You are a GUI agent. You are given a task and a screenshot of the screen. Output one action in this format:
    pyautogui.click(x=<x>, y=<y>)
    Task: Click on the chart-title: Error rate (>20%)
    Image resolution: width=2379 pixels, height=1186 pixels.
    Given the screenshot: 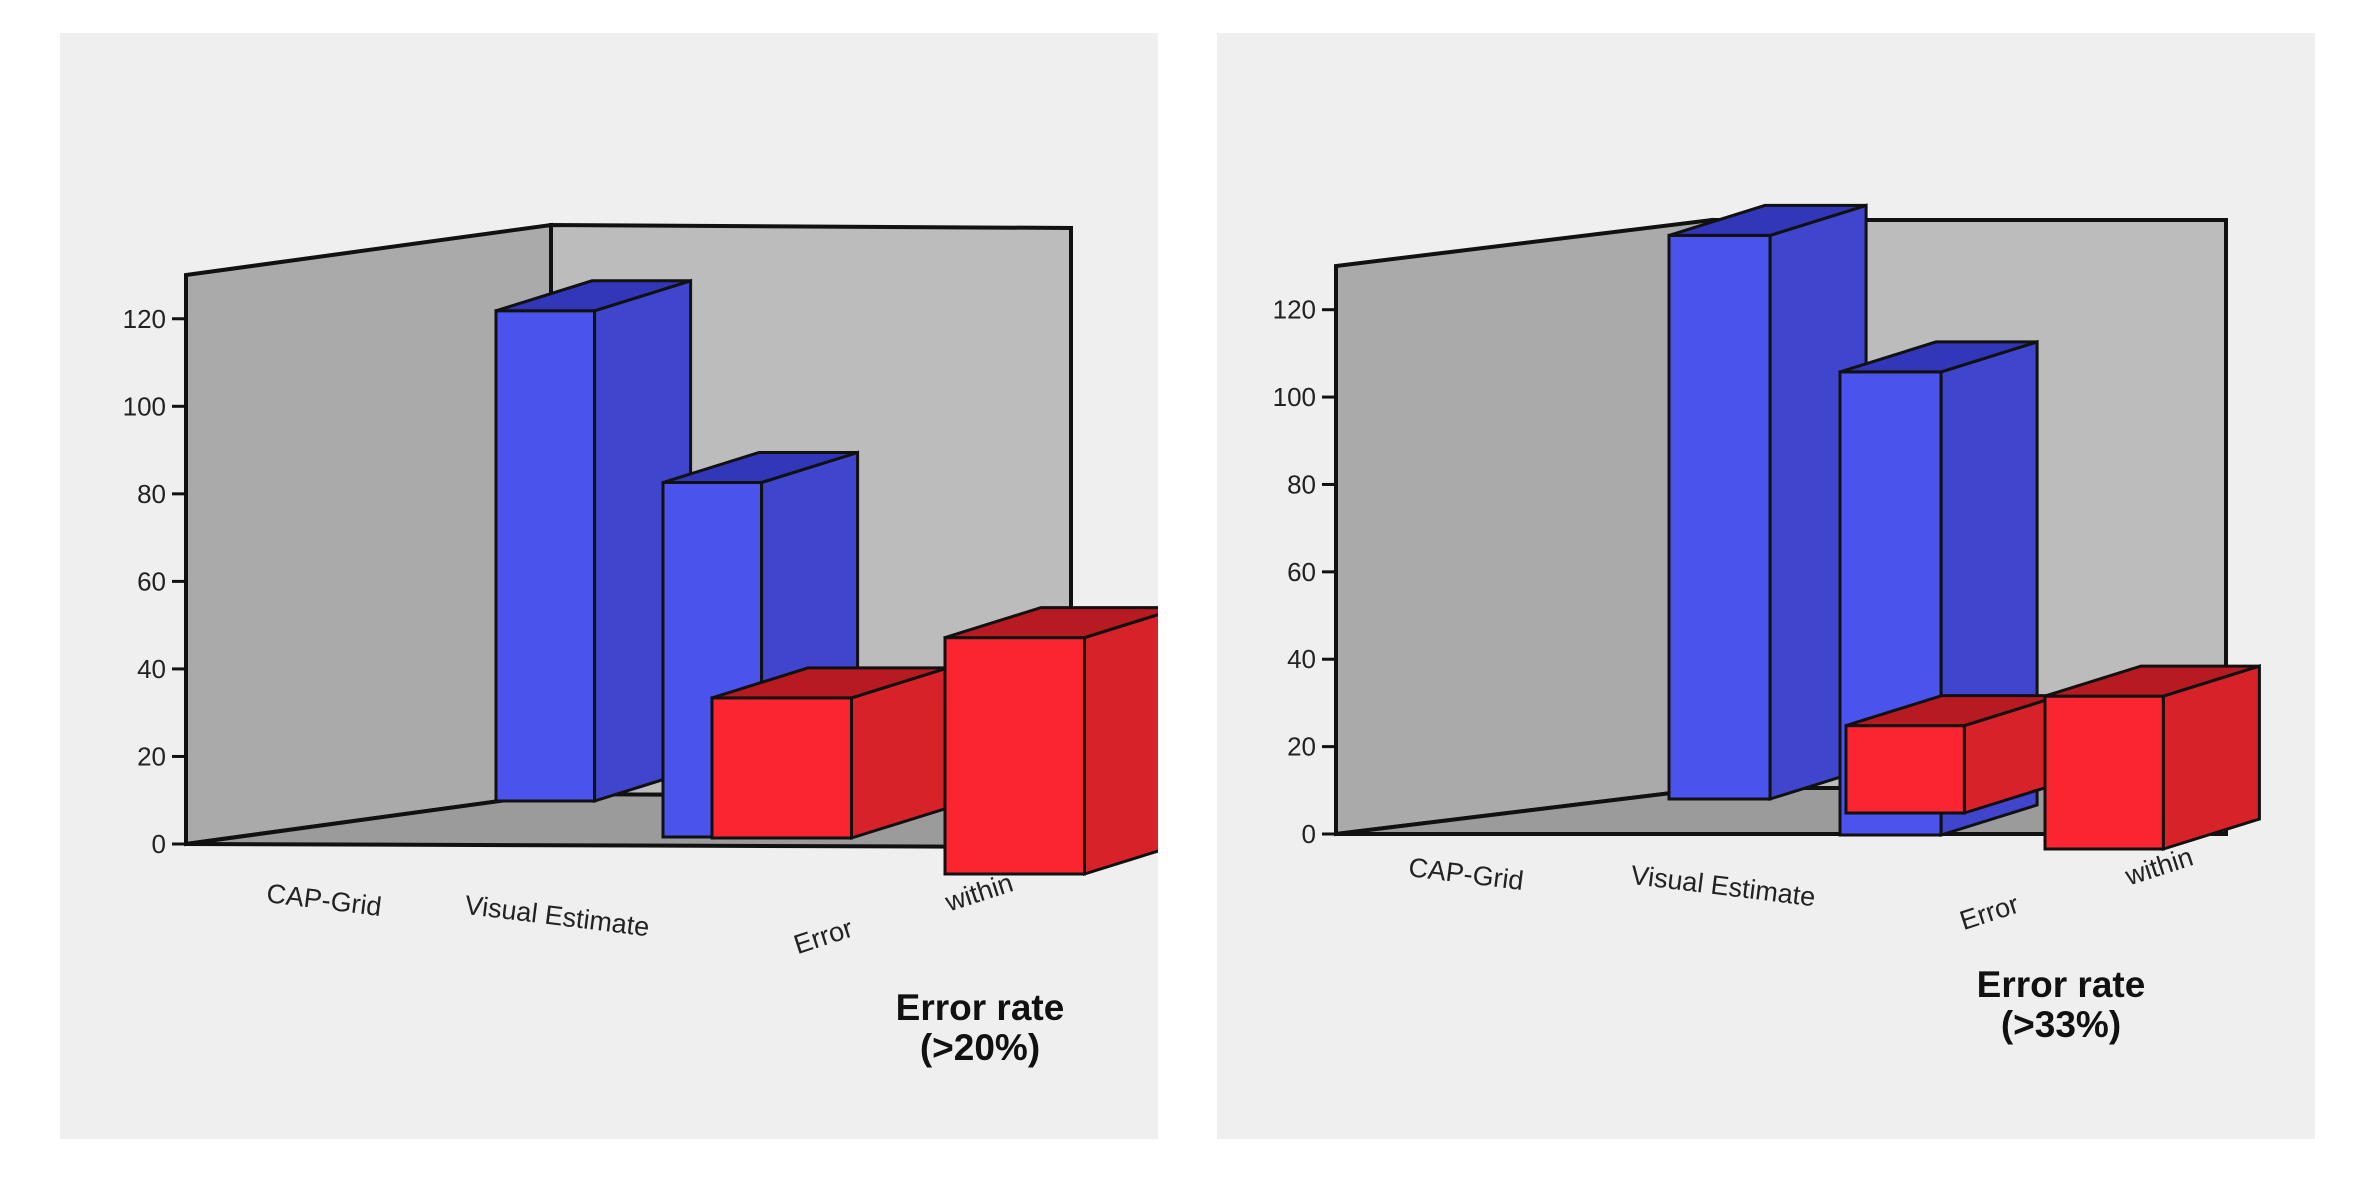 What is the action you would take?
    pyautogui.click(x=980, y=1028)
    